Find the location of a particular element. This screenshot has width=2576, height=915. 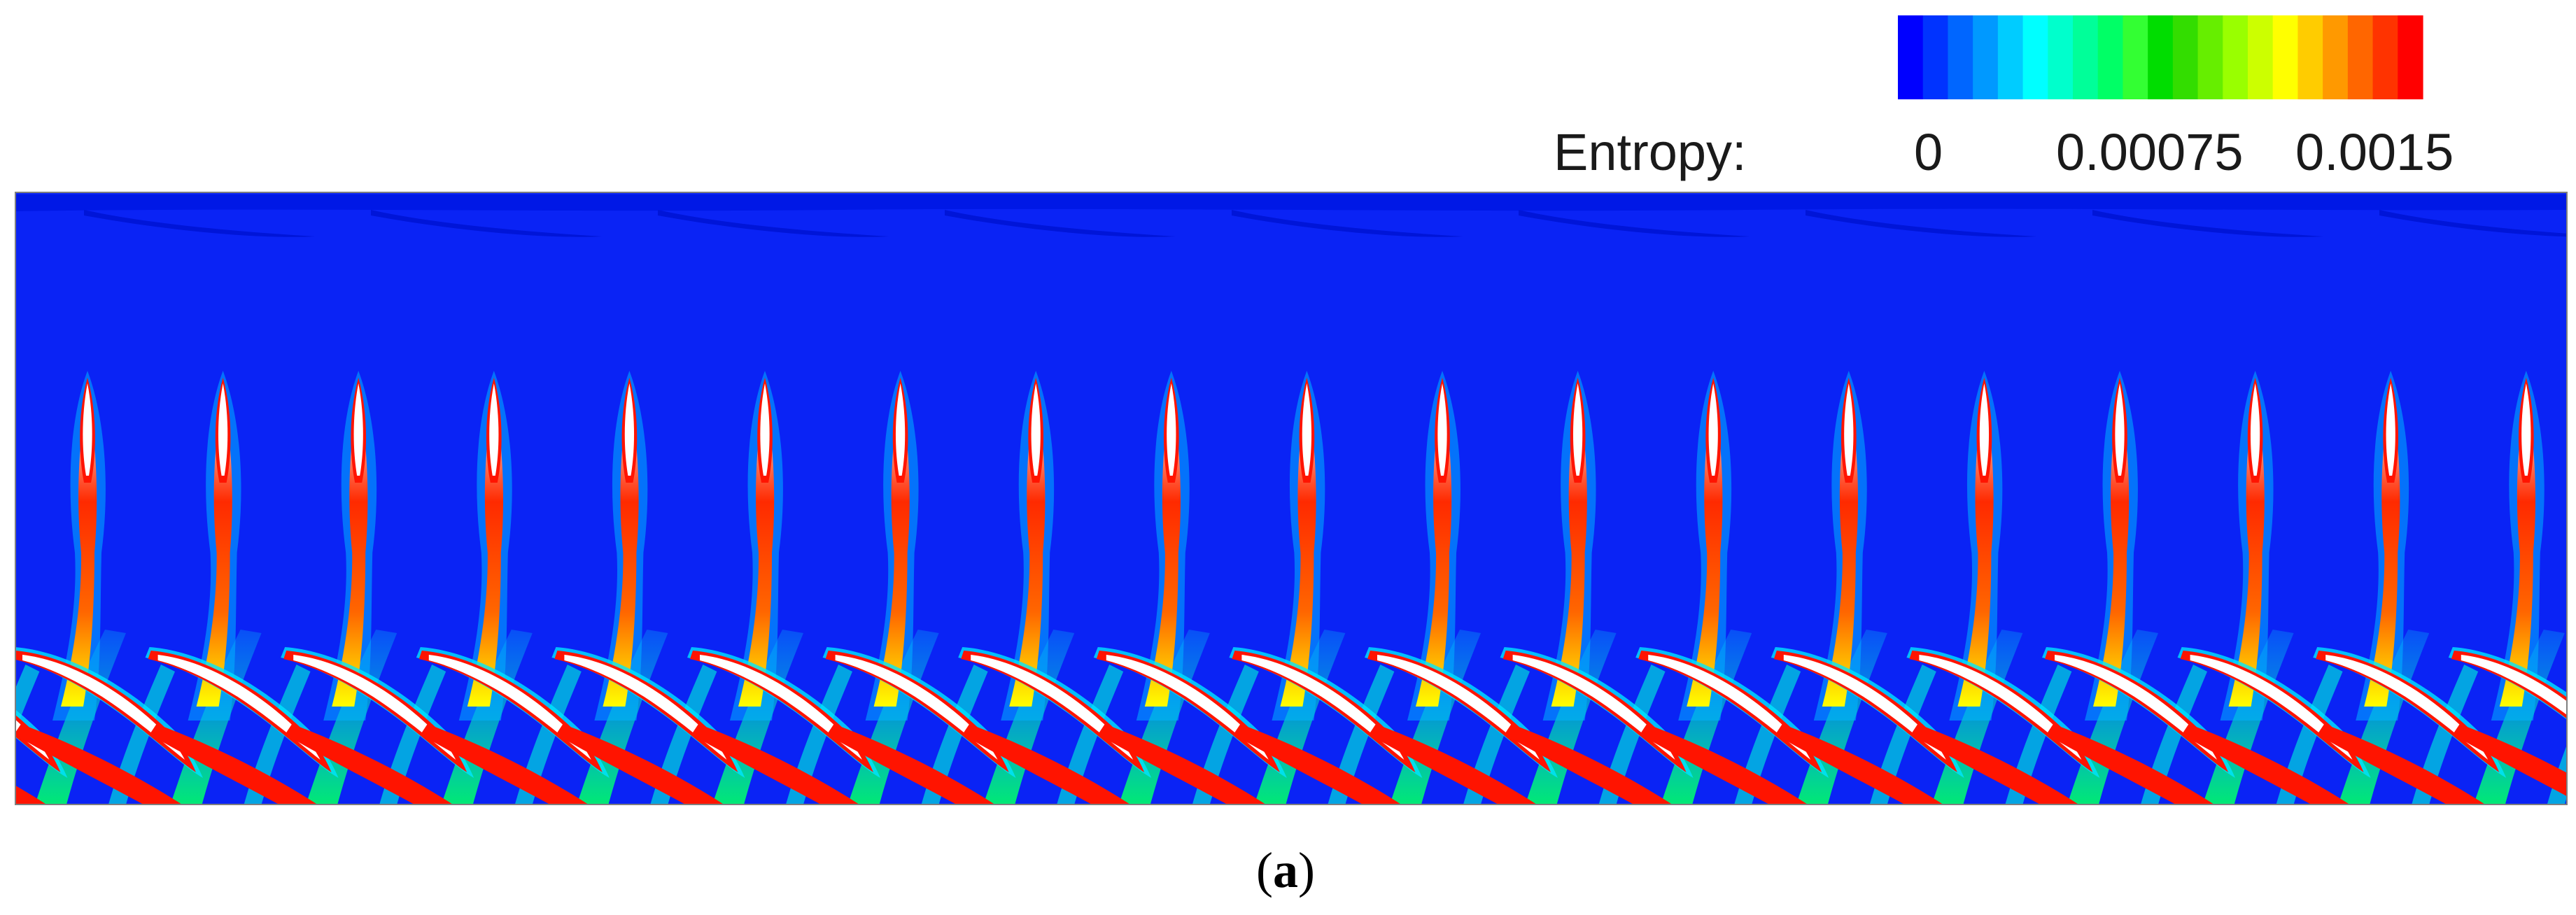

upper-wall-band is located at coordinates (1291, 202).